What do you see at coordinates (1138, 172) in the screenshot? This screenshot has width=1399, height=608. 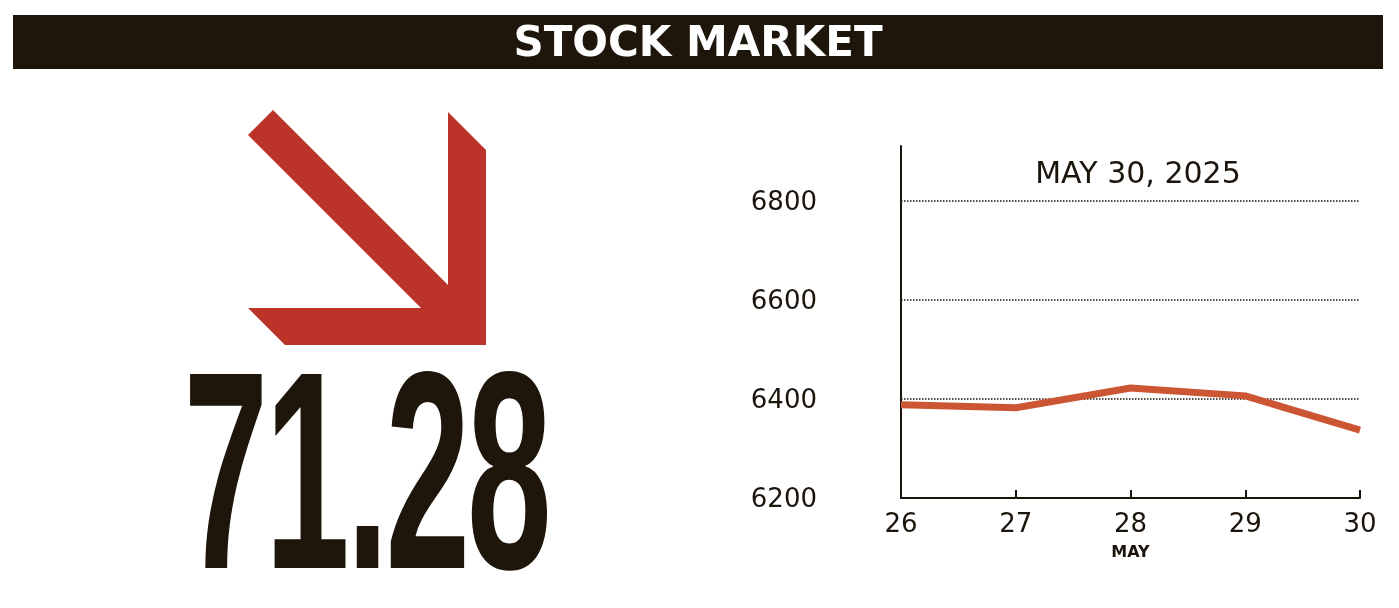 I see `chart-subtitle: MAY 30, 2025` at bounding box center [1138, 172].